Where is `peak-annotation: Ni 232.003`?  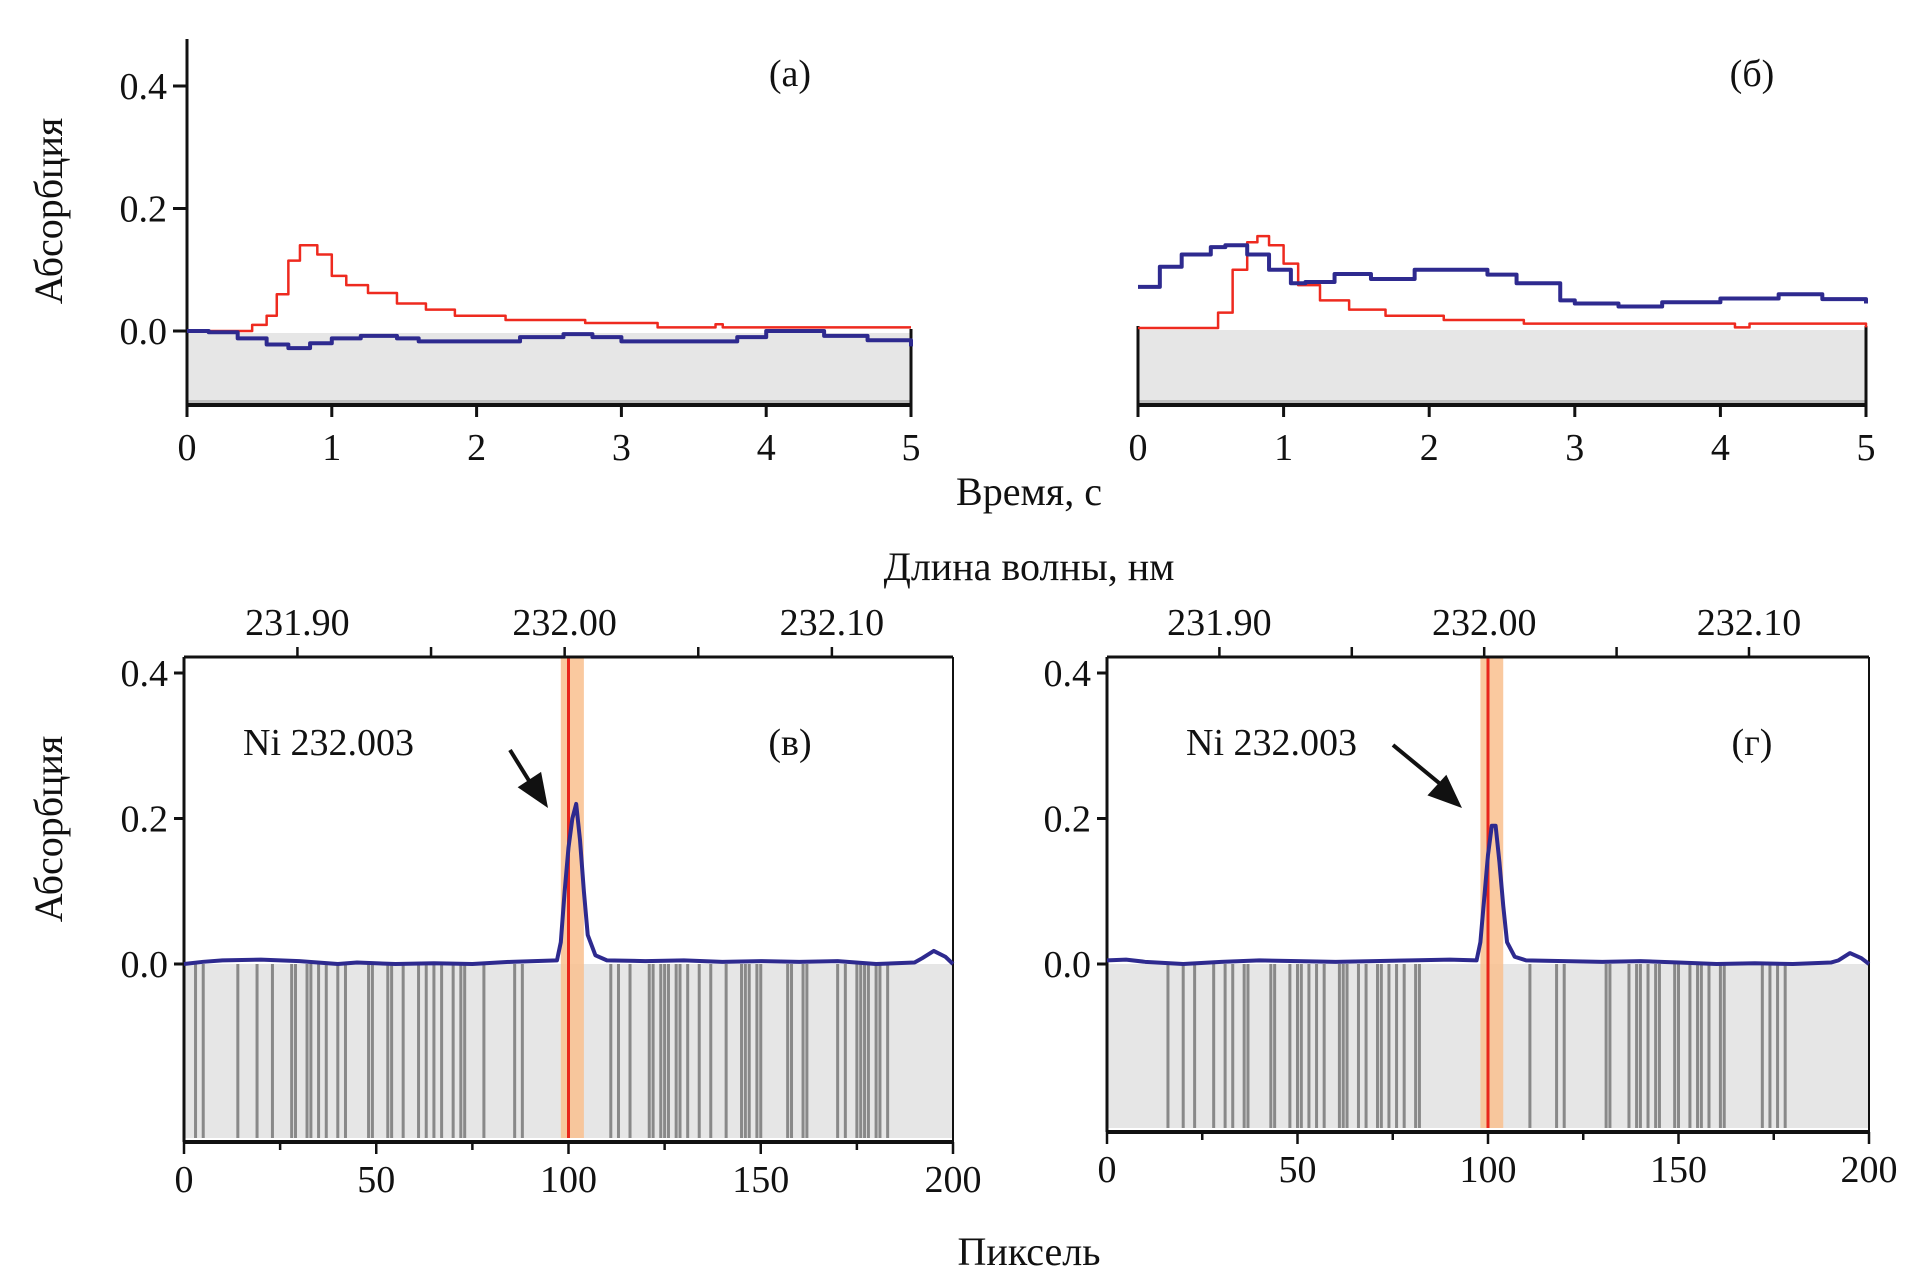 peak-annotation: Ni 232.003 is located at coordinates (1271, 743).